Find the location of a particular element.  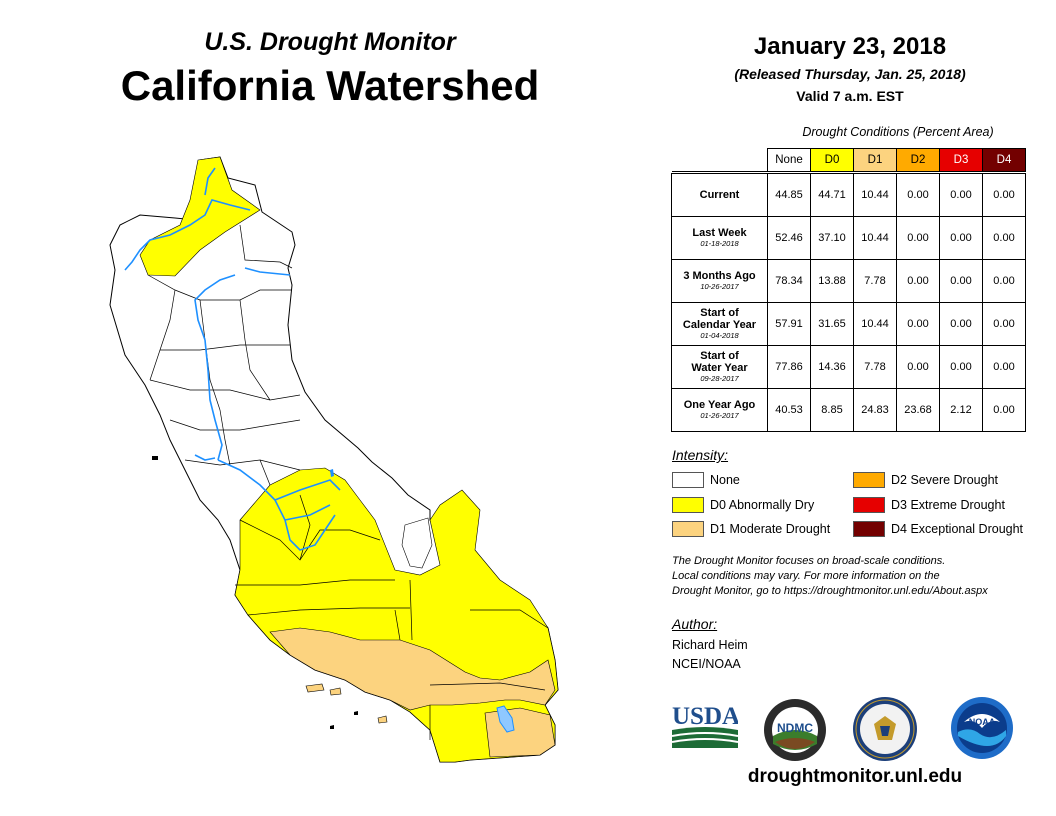

cell-none: 57.91 is located at coordinates (789, 324).